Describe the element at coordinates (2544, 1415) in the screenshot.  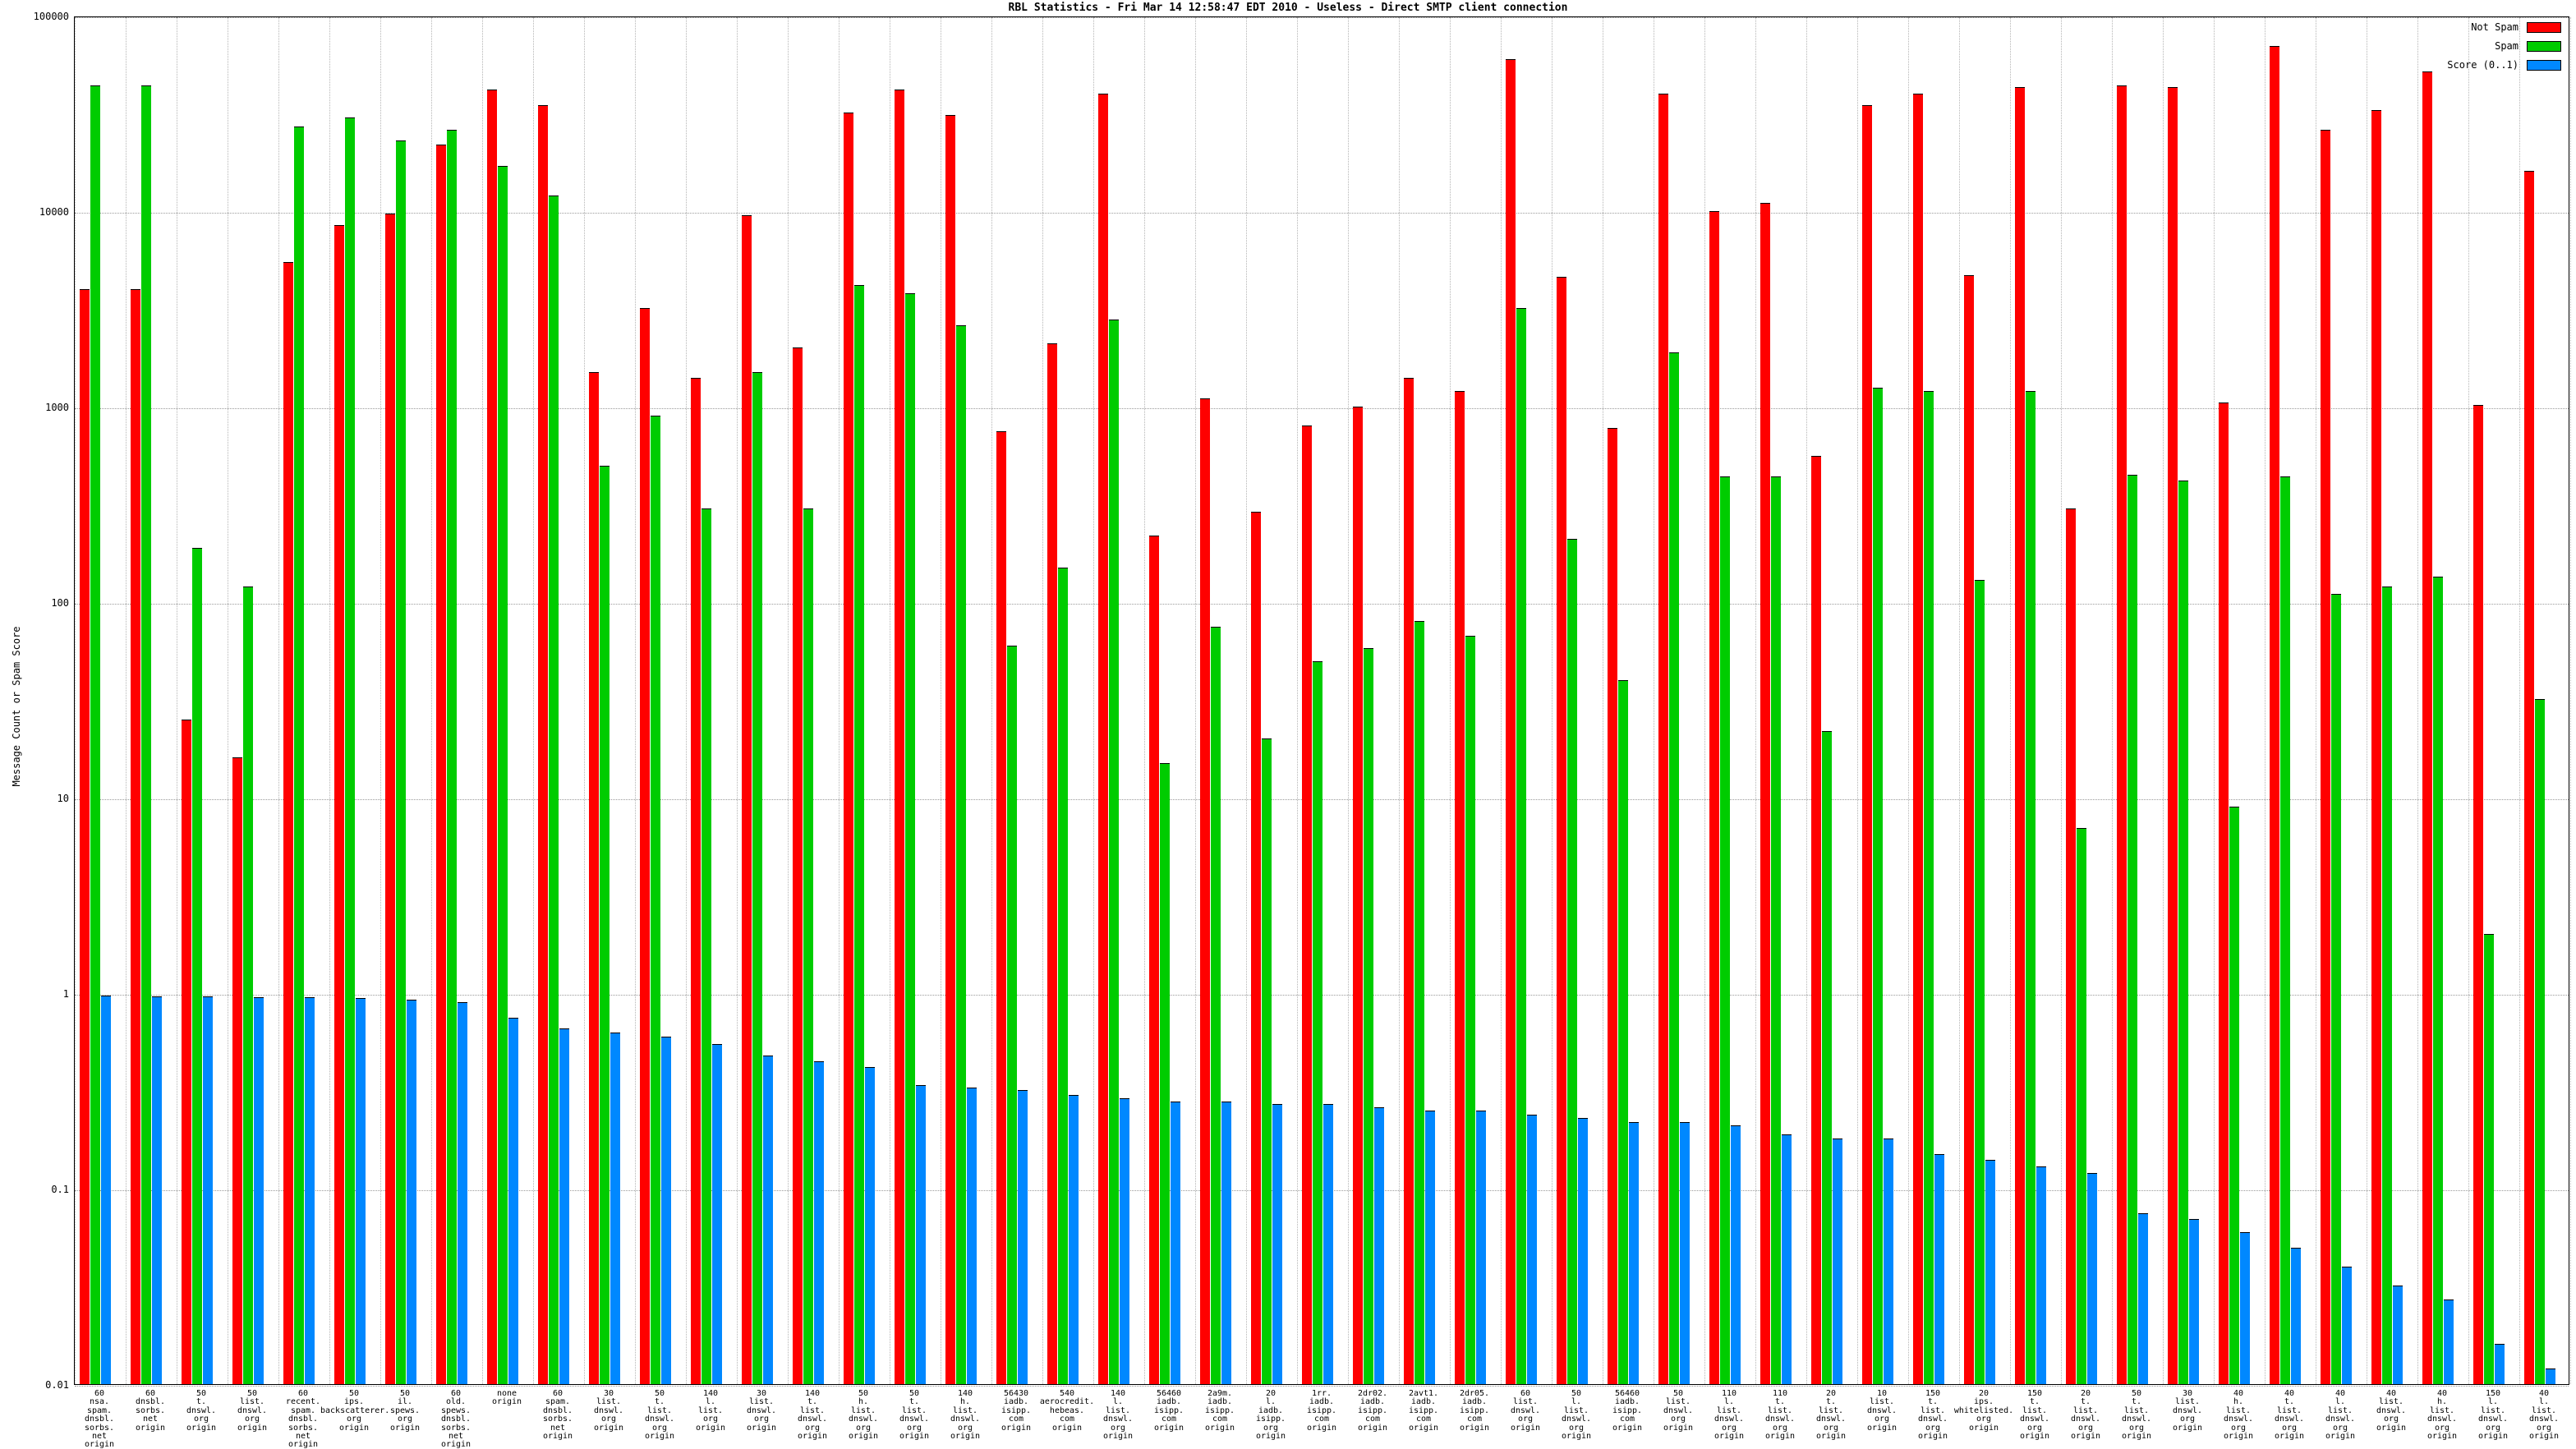
I see `x-tick-label: 40 l. list. dnswl. org origin` at that location.